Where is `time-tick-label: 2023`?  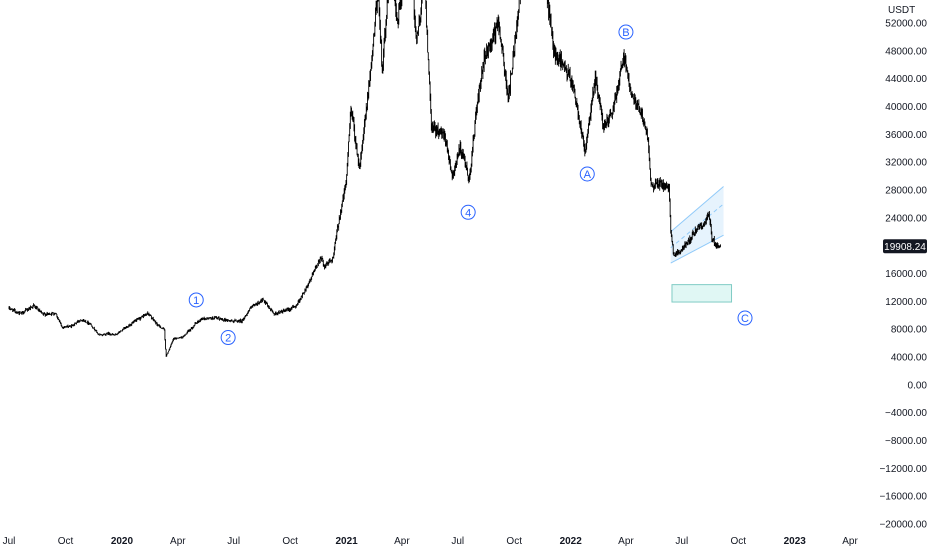
time-tick-label: 2023 is located at coordinates (795, 541).